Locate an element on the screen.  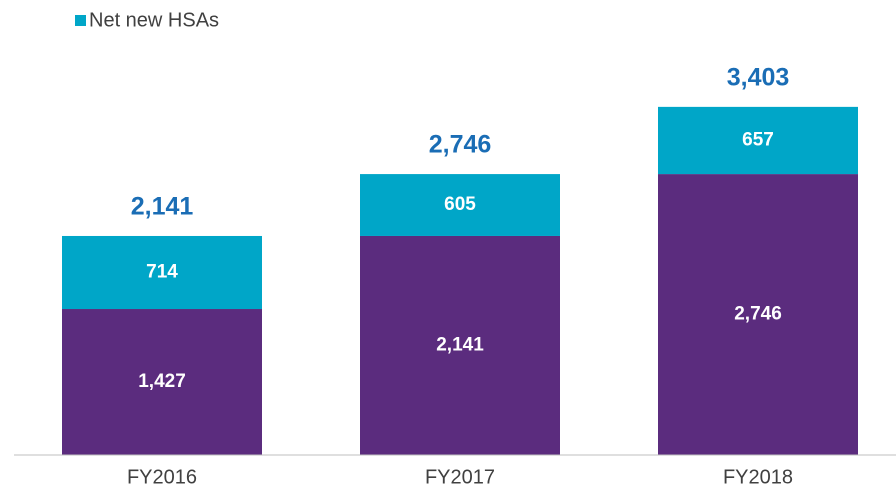
total-label: 2,746 is located at coordinates (460, 145).